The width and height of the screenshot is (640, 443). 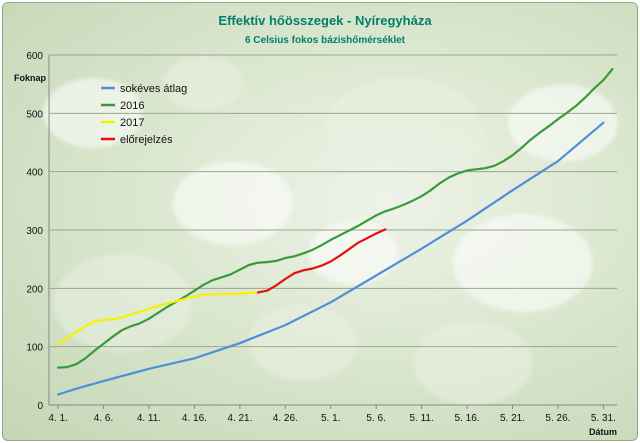 I want to click on legend: sokéves átlag 2016 2017 előrejelzés, so click(x=144, y=114).